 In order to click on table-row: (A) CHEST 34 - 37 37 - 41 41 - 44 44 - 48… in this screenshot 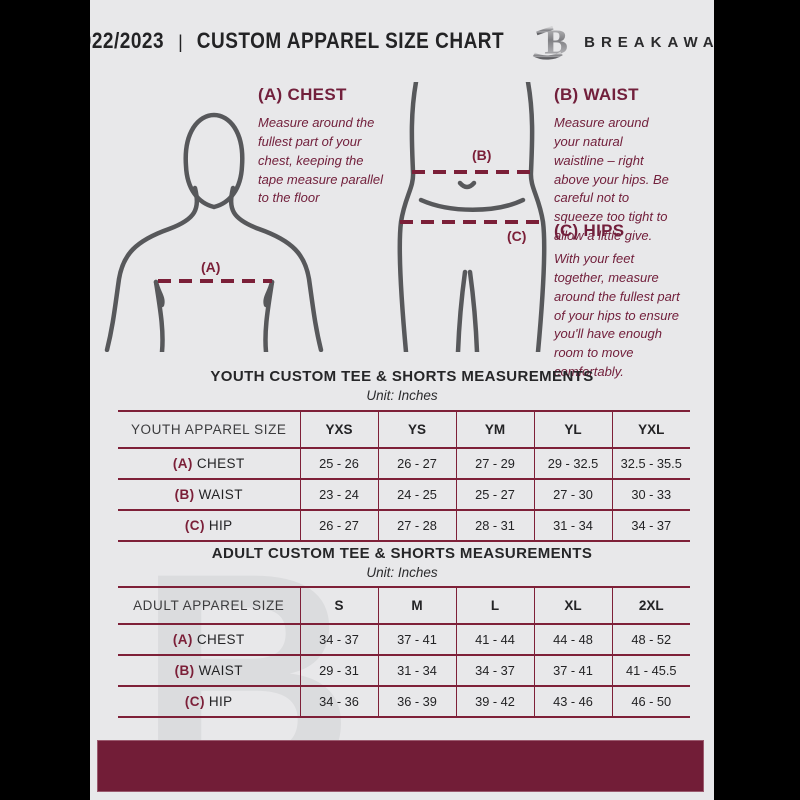, I will do `click(404, 640)`.